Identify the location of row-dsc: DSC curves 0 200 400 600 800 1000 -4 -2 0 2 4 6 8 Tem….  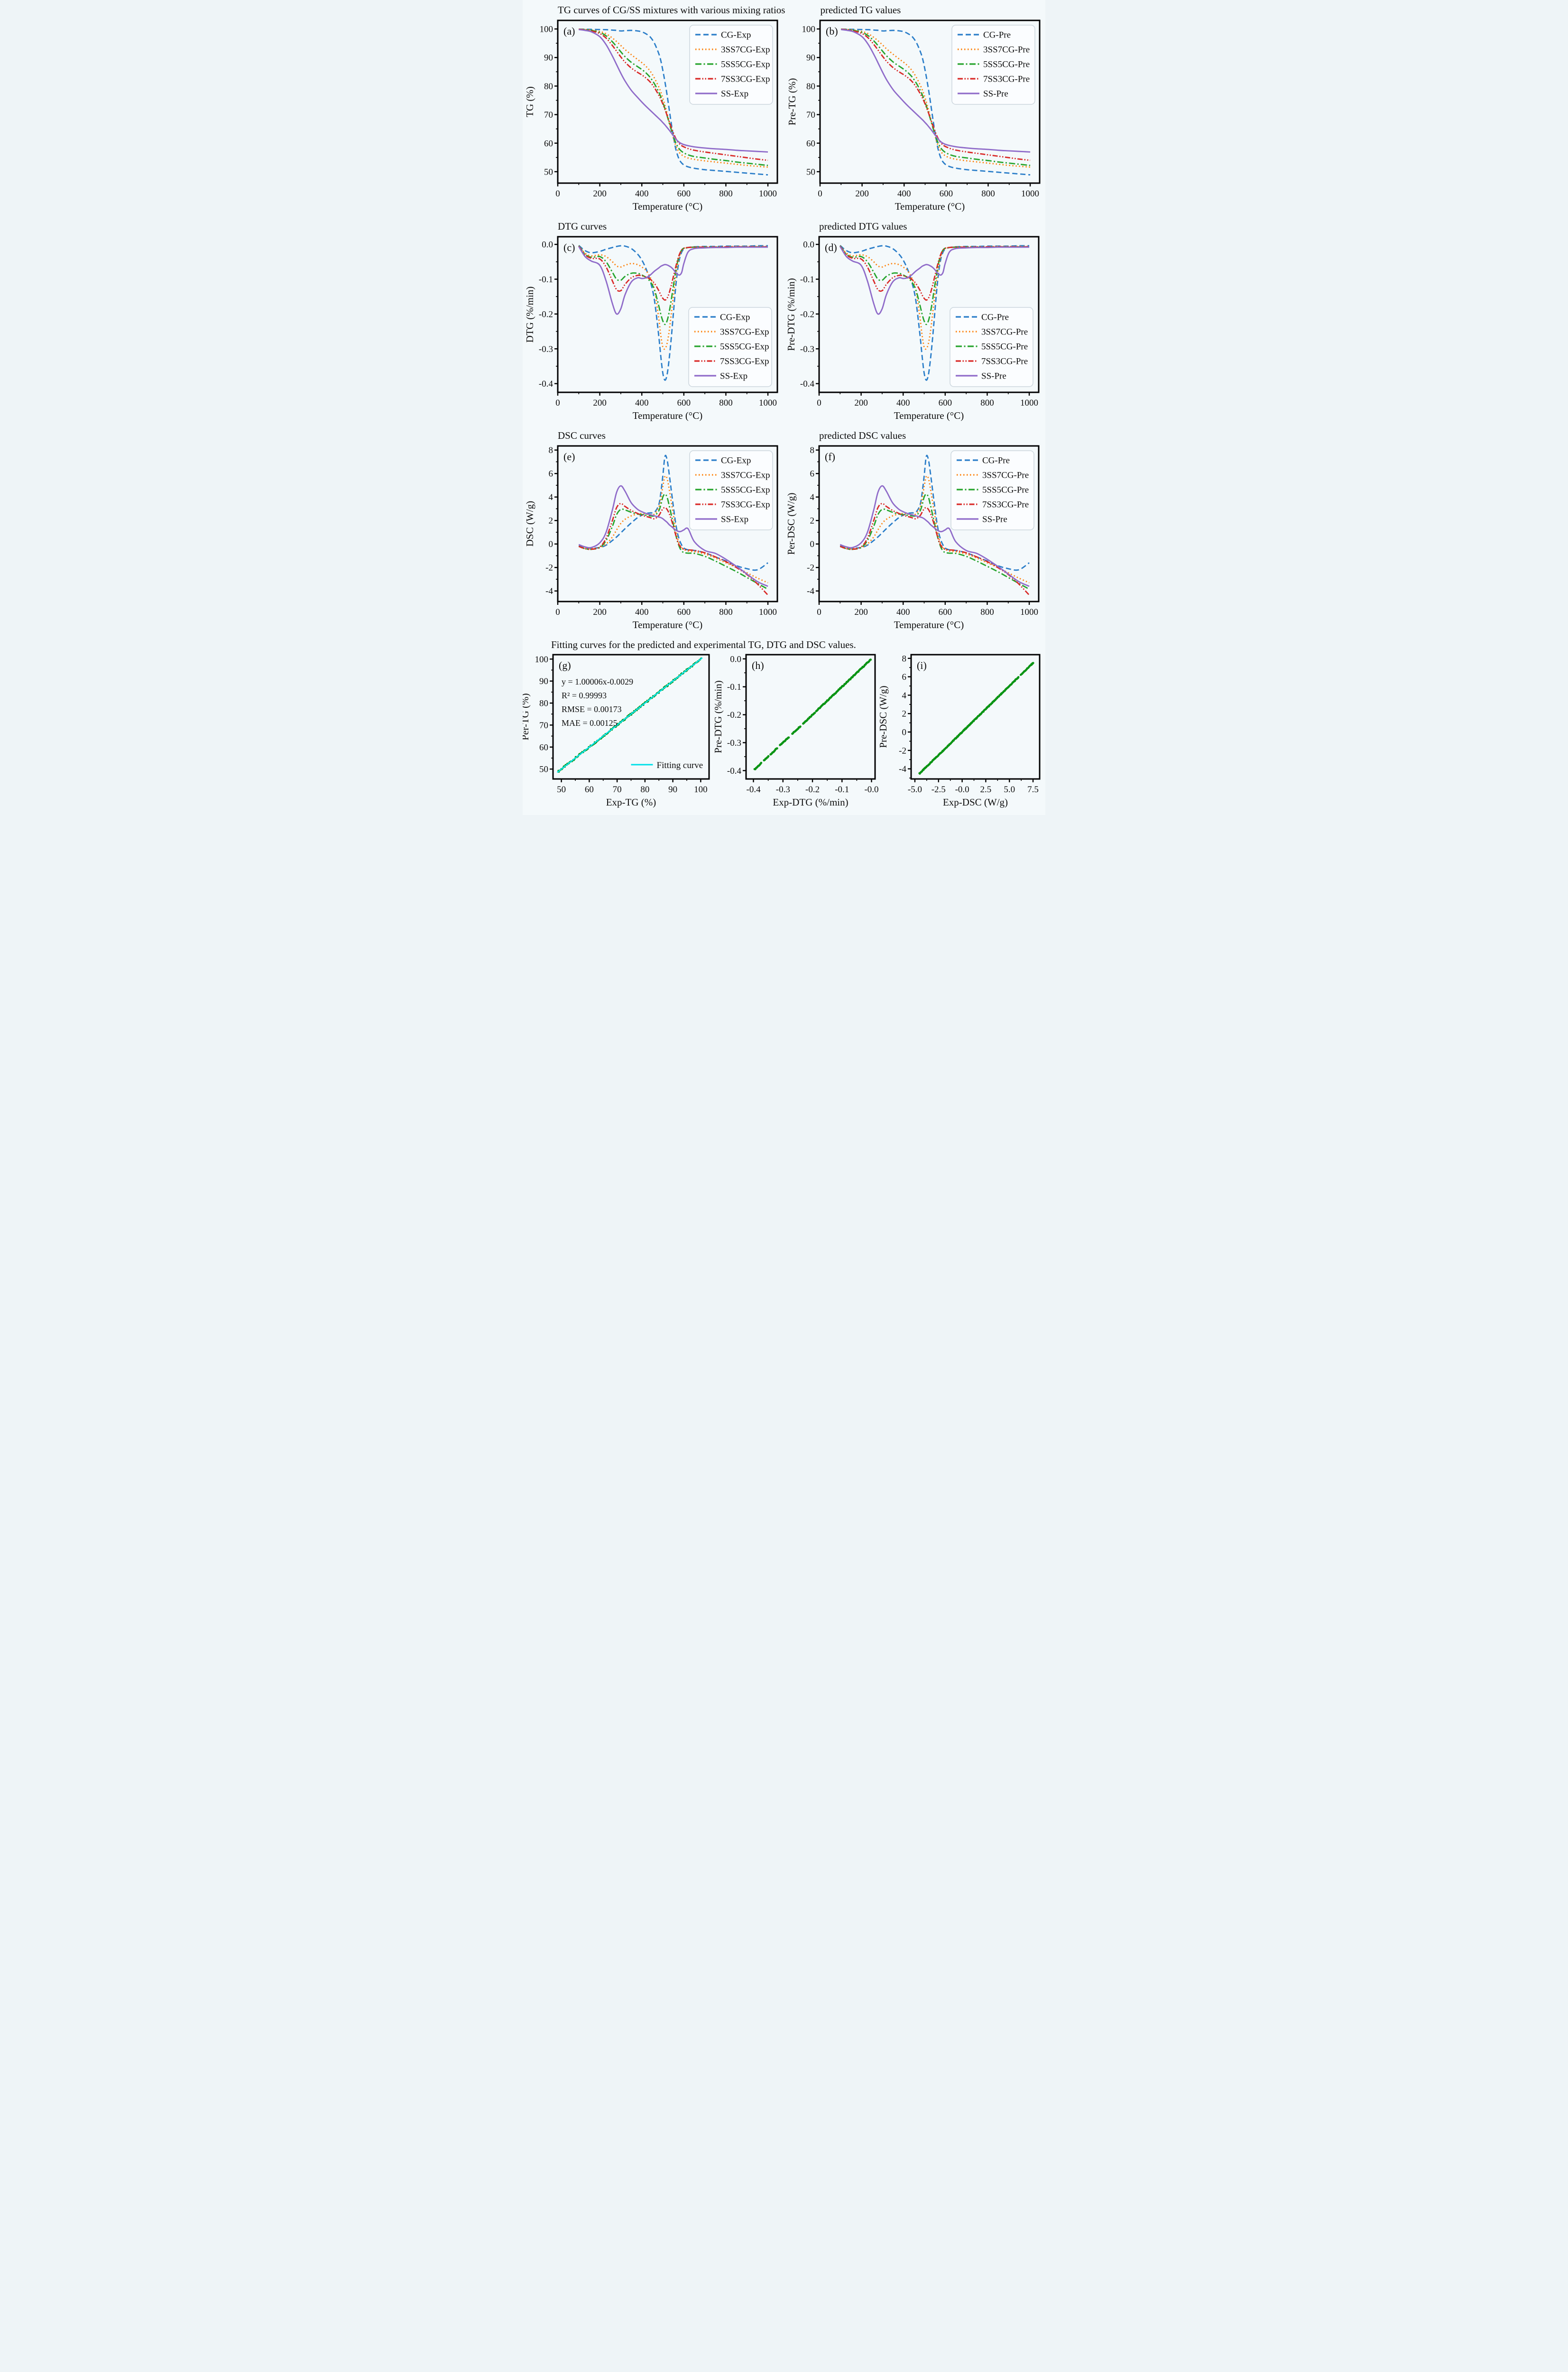
(784, 530).